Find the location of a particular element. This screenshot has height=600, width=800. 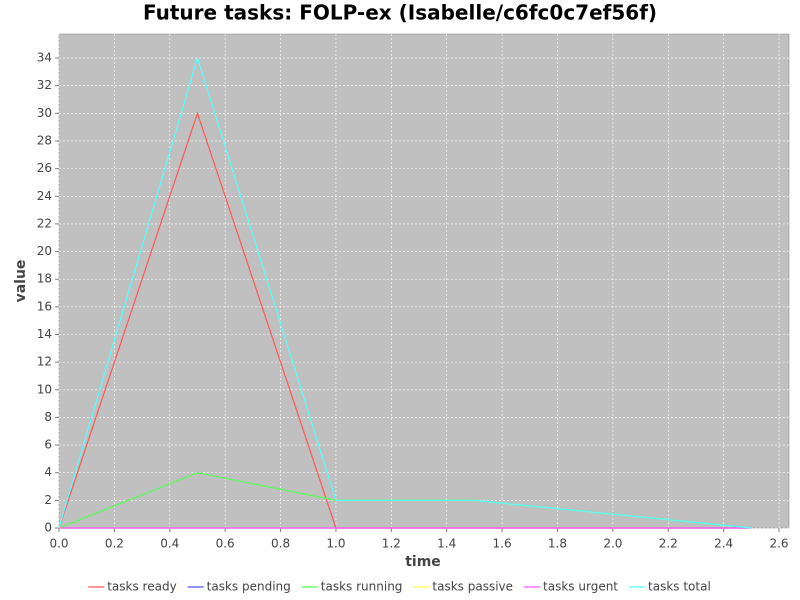

y-tick-label: 24 is located at coordinates (44, 196).